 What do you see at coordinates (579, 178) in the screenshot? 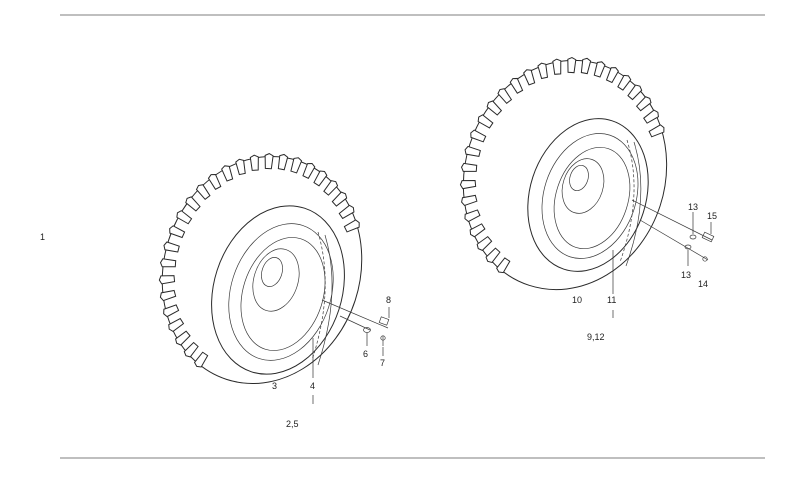
I see `right-hub-center` at bounding box center [579, 178].